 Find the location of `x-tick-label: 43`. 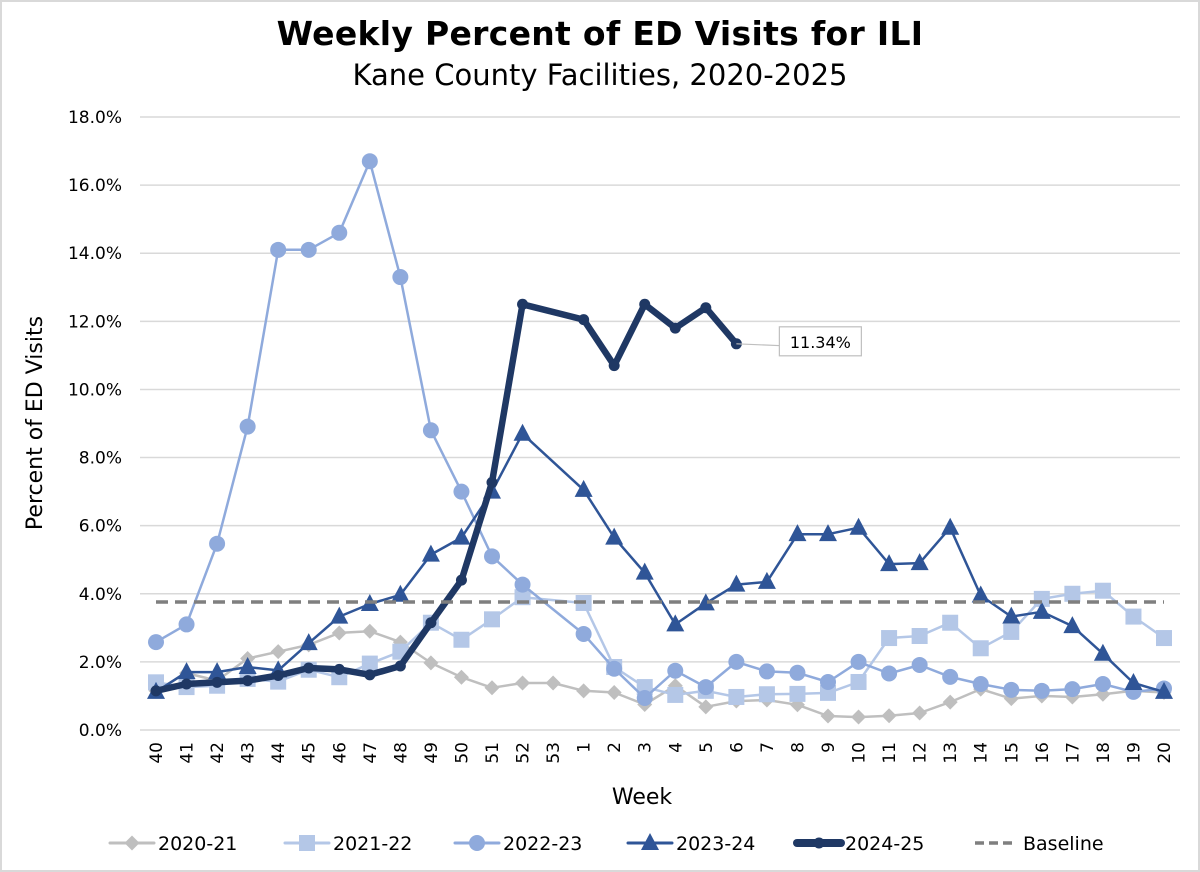

x-tick-label: 43 is located at coordinates (249, 753).